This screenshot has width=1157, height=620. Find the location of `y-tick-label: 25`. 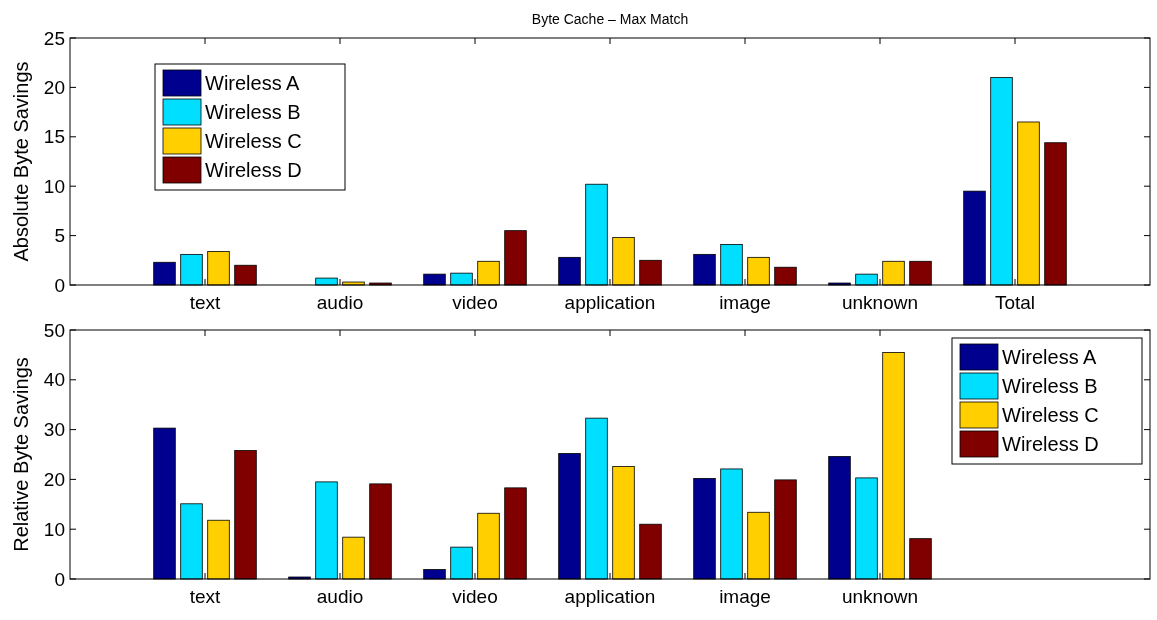

y-tick-label: 25 is located at coordinates (54, 38).